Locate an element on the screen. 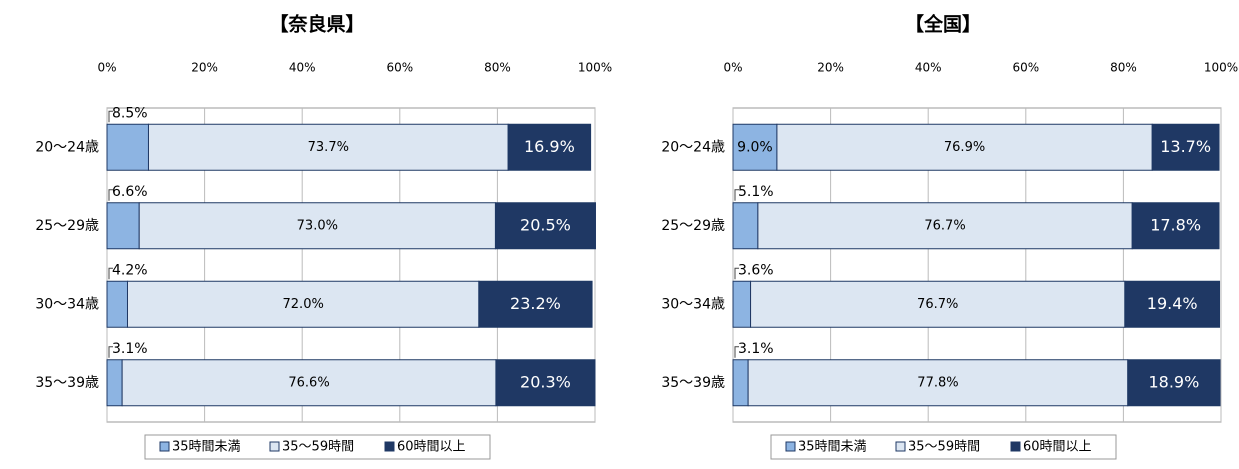  data-label: 16.9% is located at coordinates (549, 146).